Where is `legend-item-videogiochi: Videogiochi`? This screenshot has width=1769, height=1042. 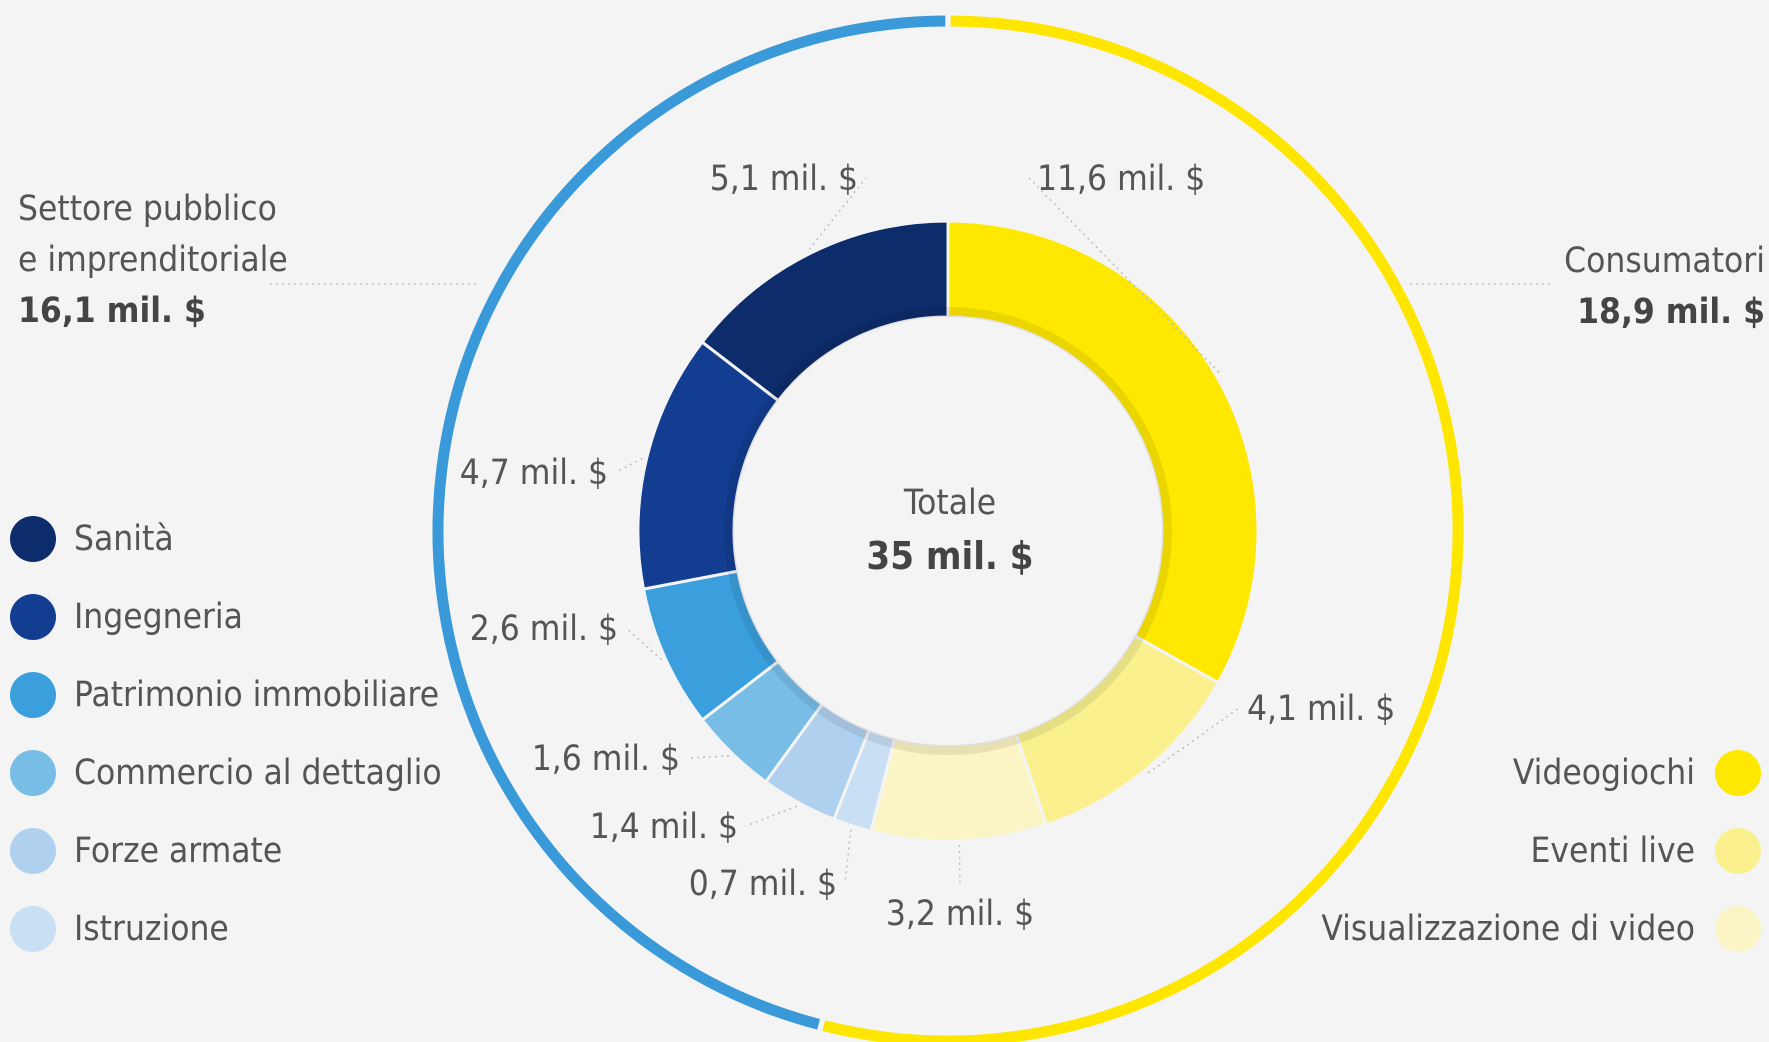 legend-item-videogiochi: Videogiochi is located at coordinates (1637, 773).